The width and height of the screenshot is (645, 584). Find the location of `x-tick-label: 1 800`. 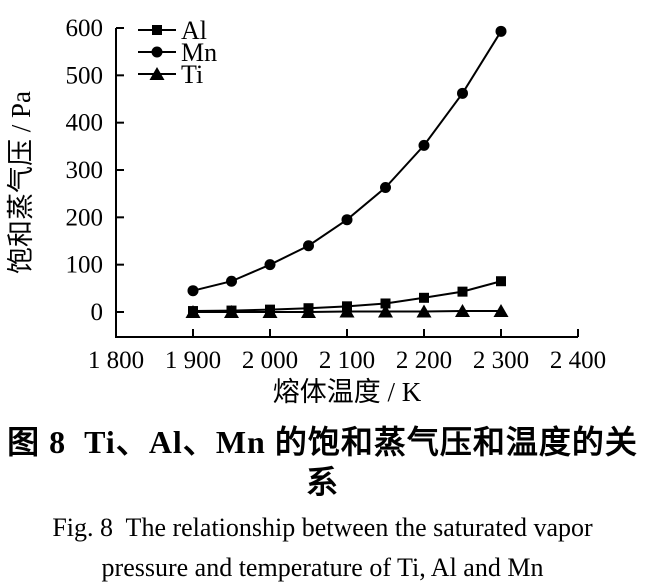

x-tick-label: 1 800 is located at coordinates (116, 360).